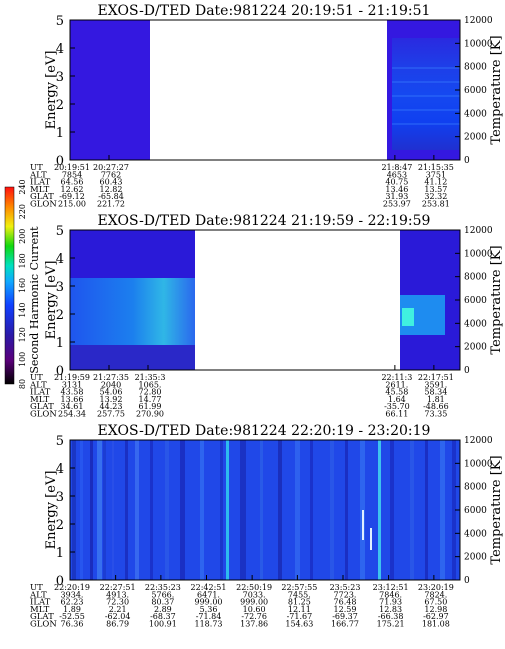 This screenshot has width=505, height=649. What do you see at coordinates (51, 90) in the screenshot?
I see `panel-1-ylabel: Energy [eV]` at bounding box center [51, 90].